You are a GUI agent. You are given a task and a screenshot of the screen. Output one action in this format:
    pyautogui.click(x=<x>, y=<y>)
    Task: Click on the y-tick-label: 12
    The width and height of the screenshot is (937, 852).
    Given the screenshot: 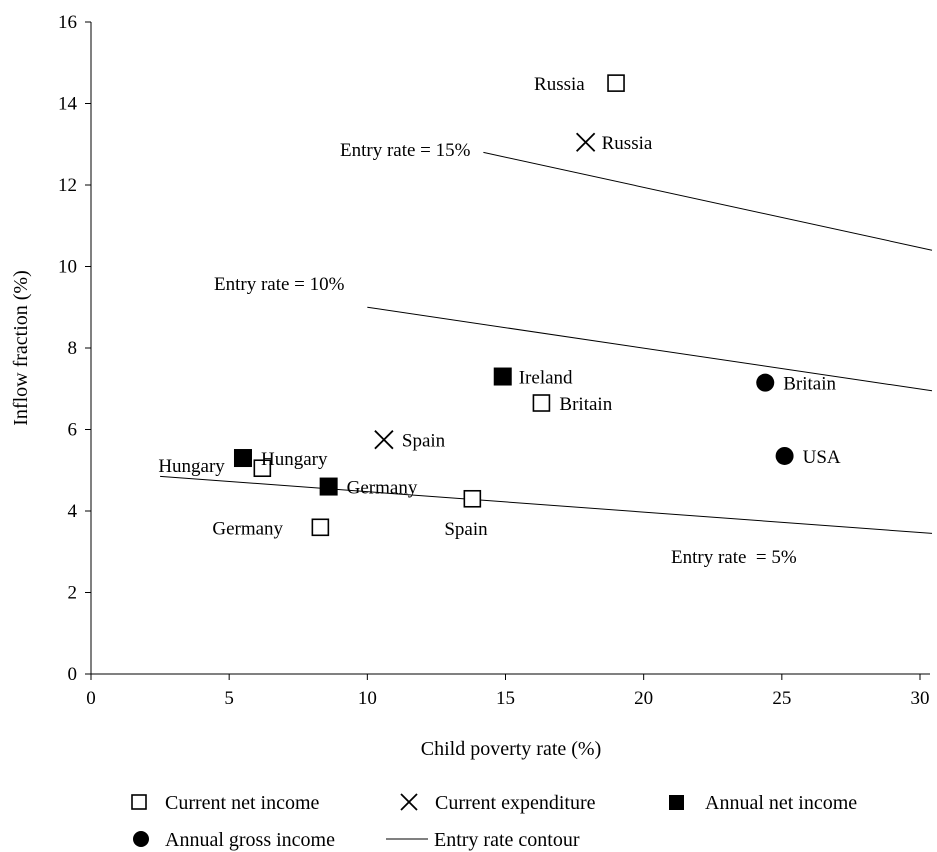 What is the action you would take?
    pyautogui.click(x=67, y=185)
    